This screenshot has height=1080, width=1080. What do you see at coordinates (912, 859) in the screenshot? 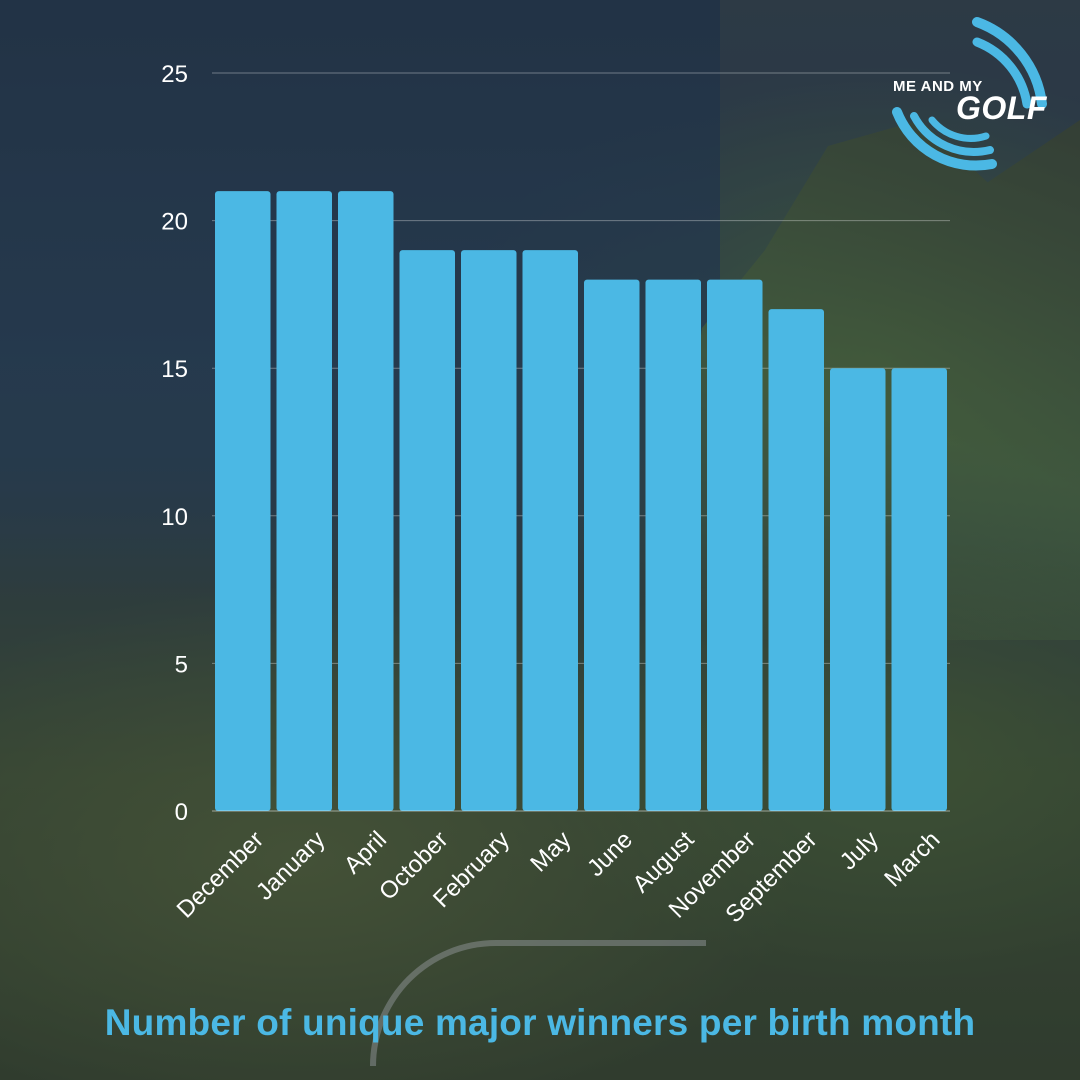
I see `x-tick-label-march: March` at bounding box center [912, 859].